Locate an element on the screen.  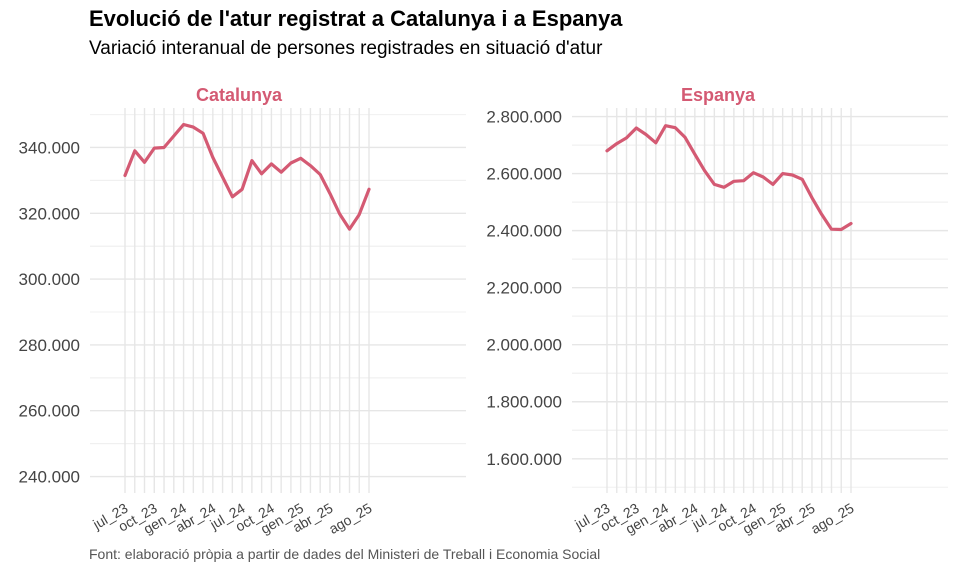
y-tick-label-espanya: 2.200.000 is located at coordinates (524, 288).